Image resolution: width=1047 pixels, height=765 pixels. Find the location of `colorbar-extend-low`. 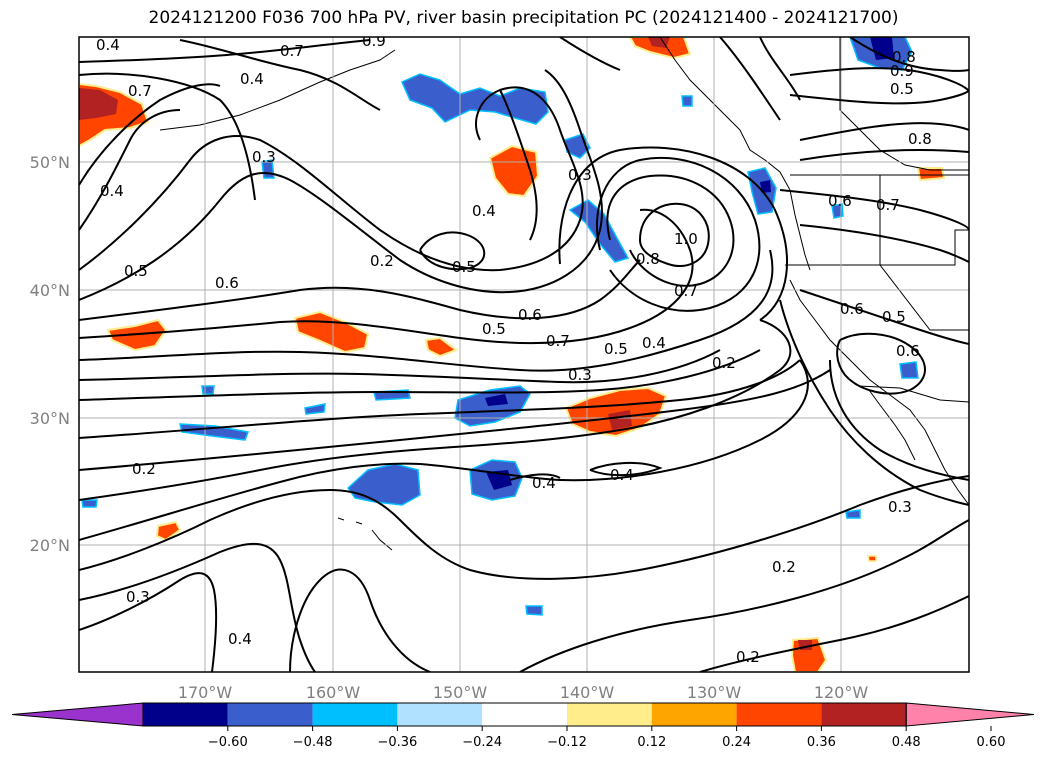

colorbar-extend-low is located at coordinates (77, 714).